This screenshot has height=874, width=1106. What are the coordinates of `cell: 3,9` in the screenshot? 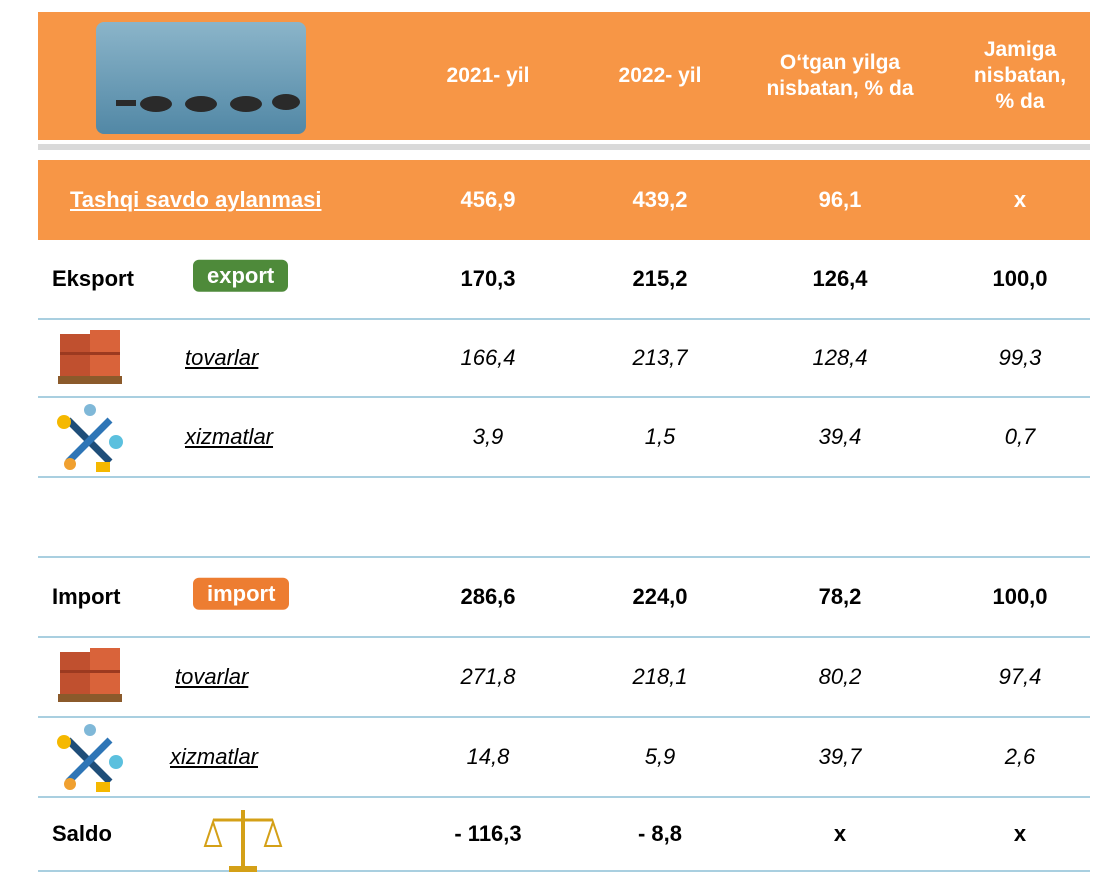 It's located at (488, 436).